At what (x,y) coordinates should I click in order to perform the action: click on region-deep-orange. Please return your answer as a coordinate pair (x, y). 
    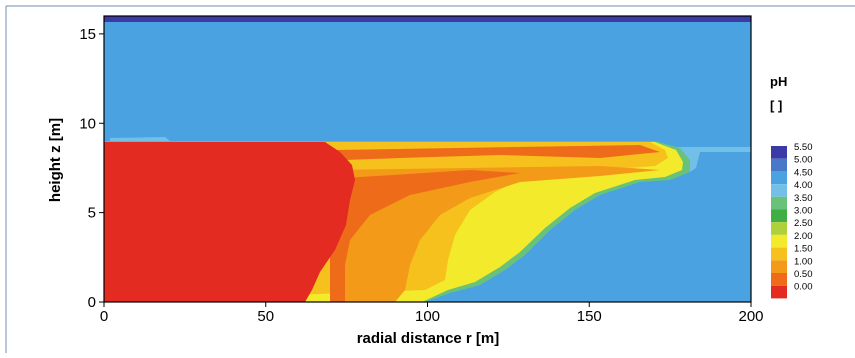
    Looking at the image, I should click on (495, 234).